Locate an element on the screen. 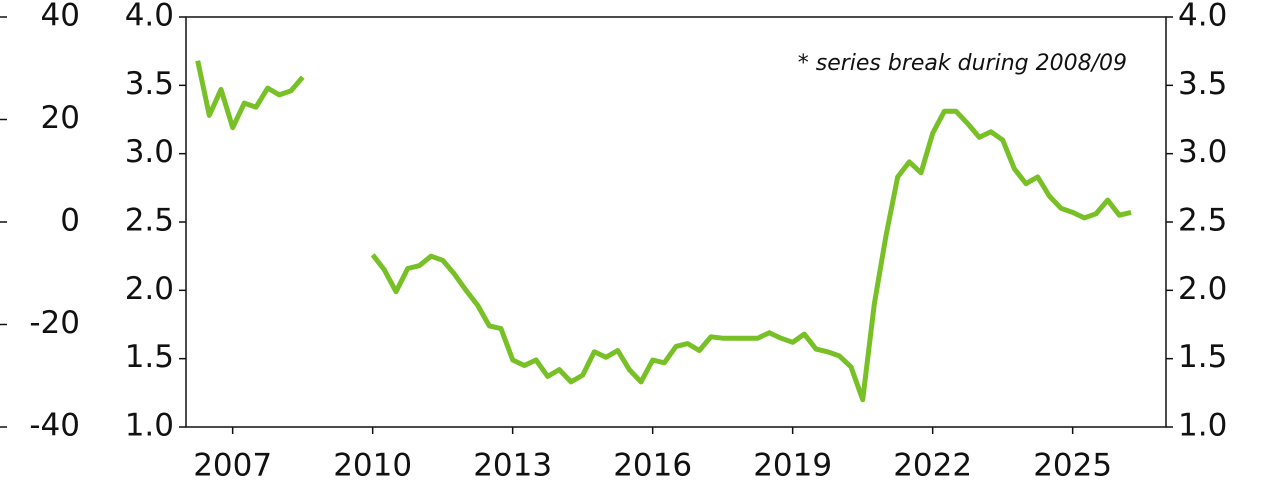 The height and width of the screenshot is (490, 1268). y-tick-label: 1.5 is located at coordinates (149, 357).